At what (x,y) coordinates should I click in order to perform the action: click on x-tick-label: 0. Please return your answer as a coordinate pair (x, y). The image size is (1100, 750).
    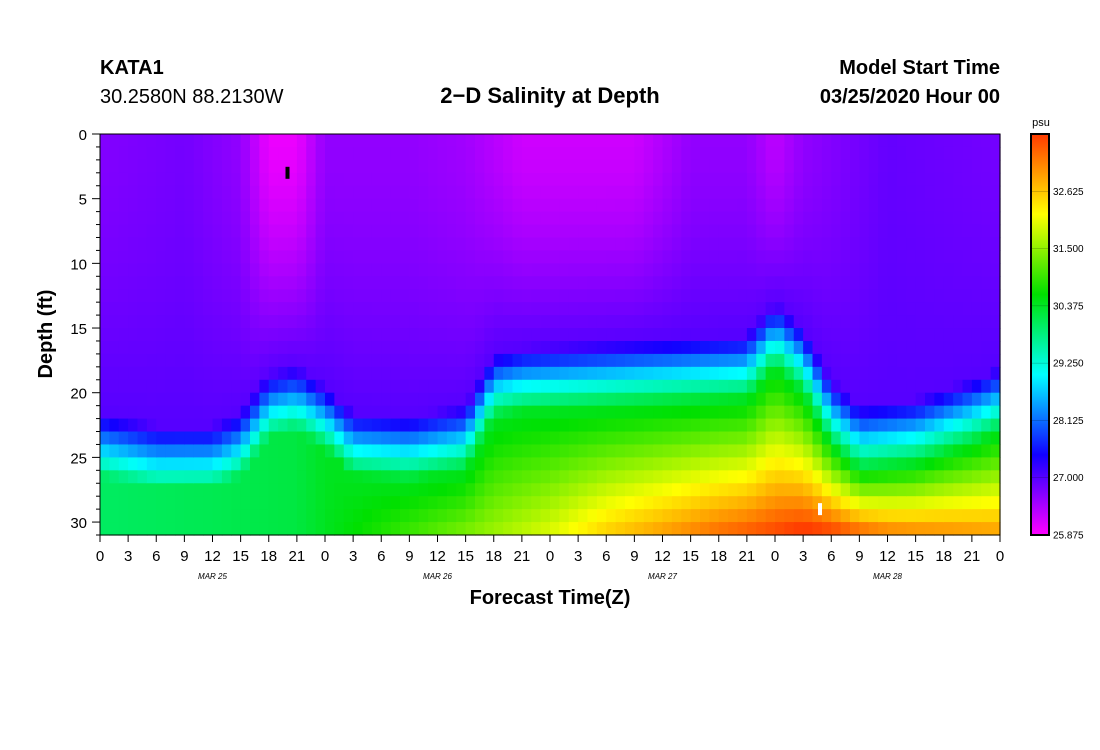
    Looking at the image, I should click on (1000, 556).